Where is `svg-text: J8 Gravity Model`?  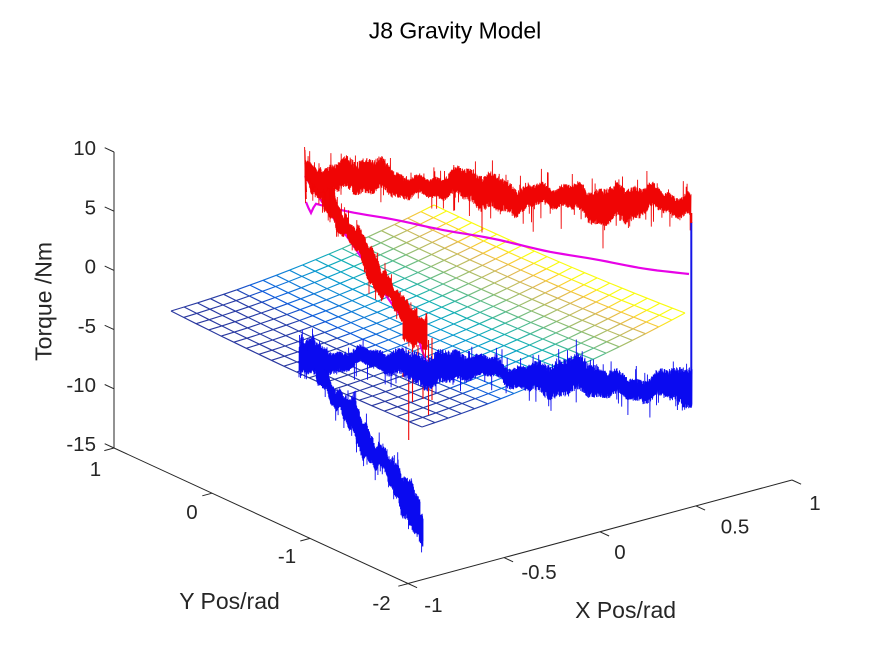 svg-text: J8 Gravity Model is located at coordinates (455, 31).